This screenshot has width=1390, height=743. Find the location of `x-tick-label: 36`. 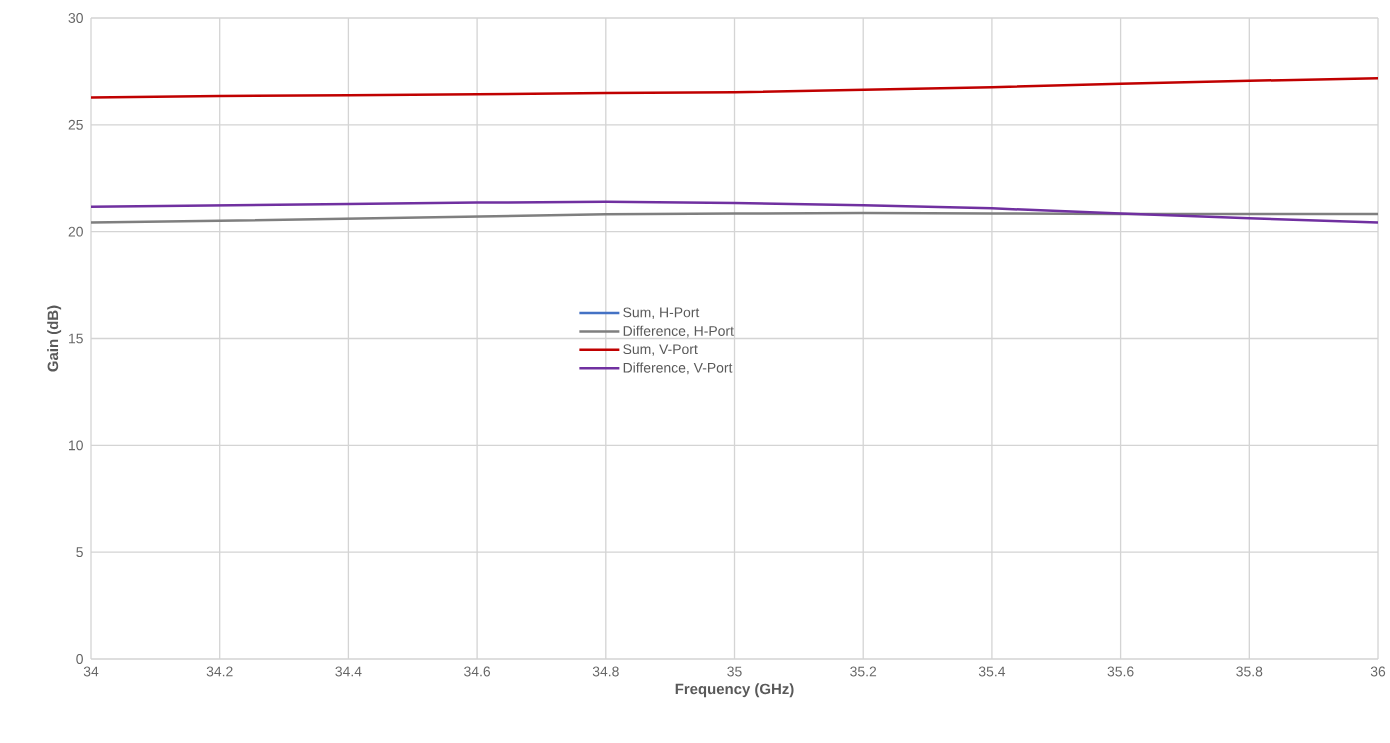

x-tick-label: 36 is located at coordinates (1378, 671).